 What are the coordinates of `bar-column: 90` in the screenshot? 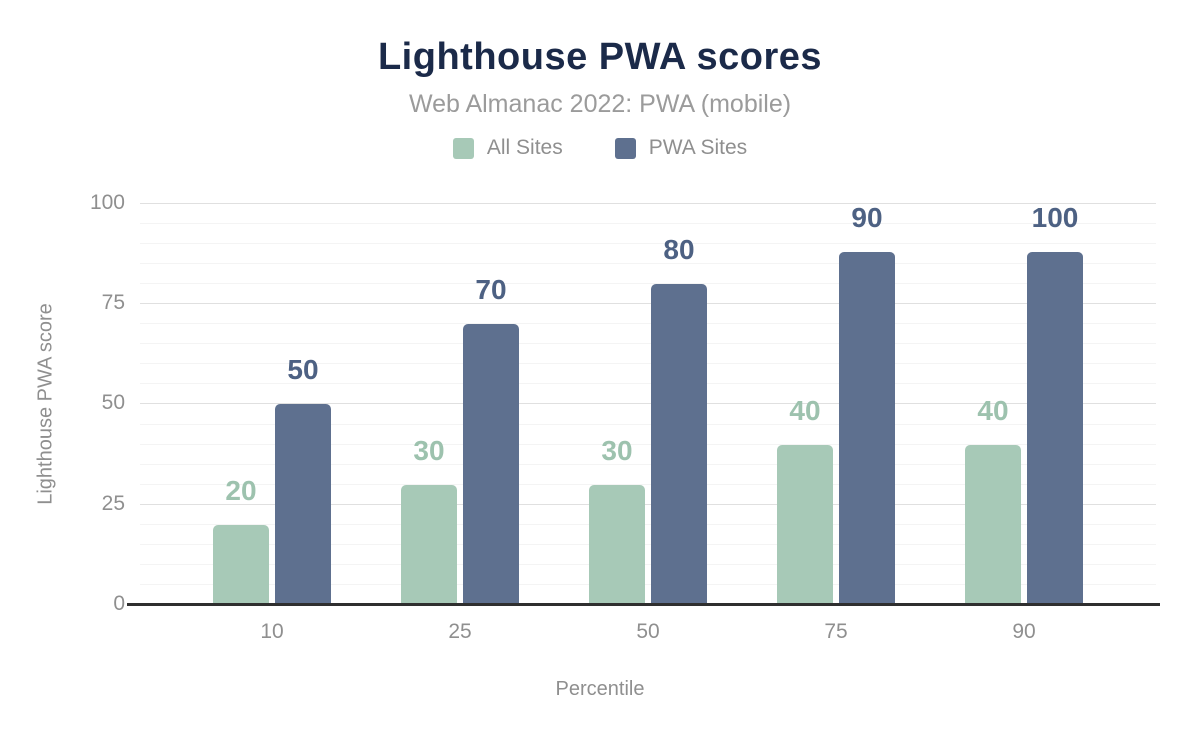 It's located at (867, 404).